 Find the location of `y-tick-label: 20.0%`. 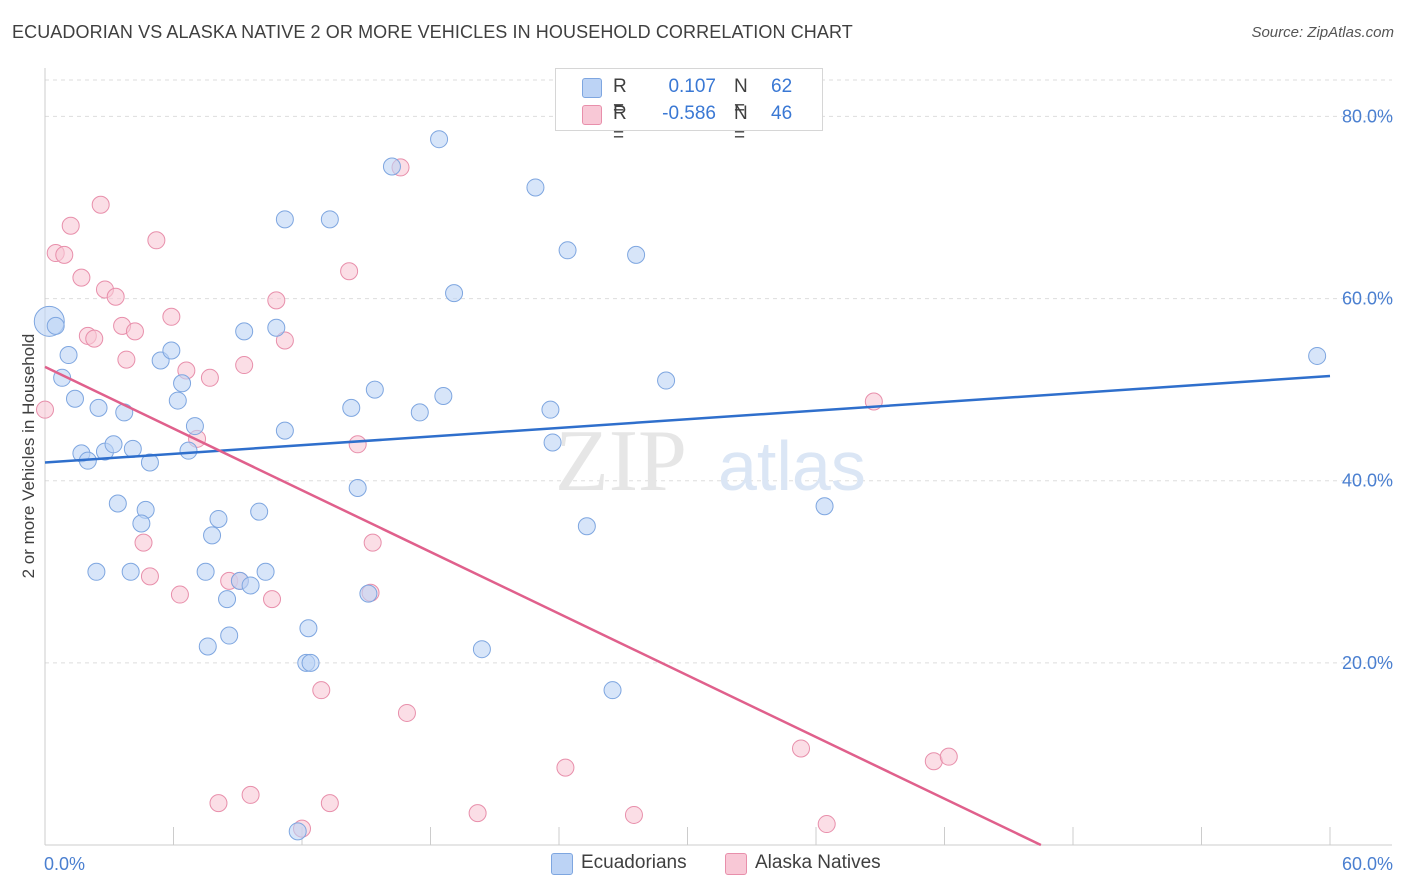

y-tick-label: 20.0% is located at coordinates (1367, 663).